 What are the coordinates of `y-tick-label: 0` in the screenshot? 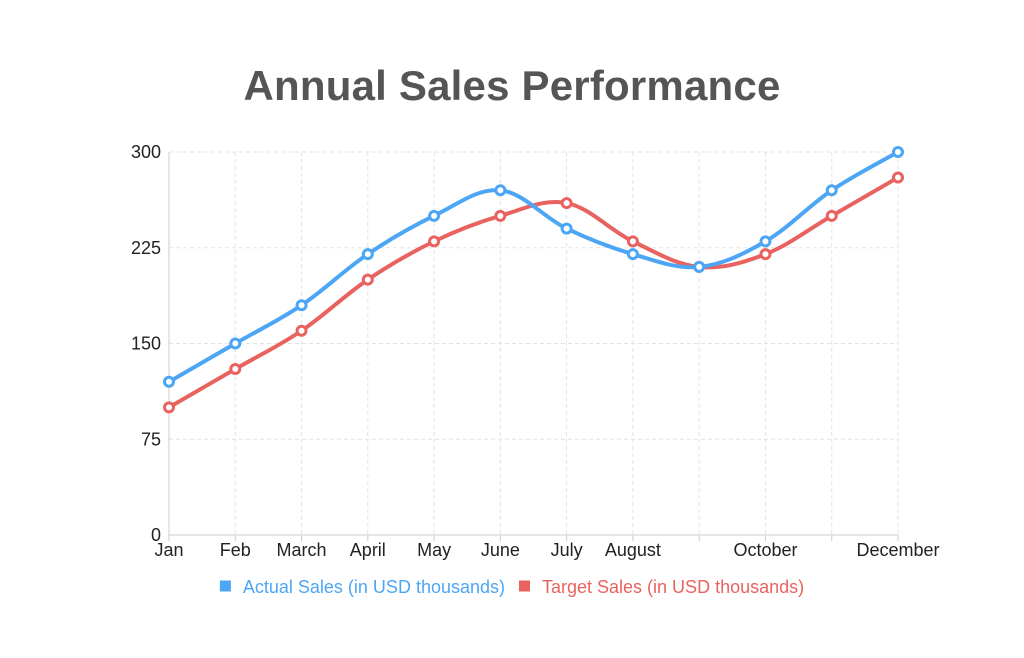 It's located at (156, 535).